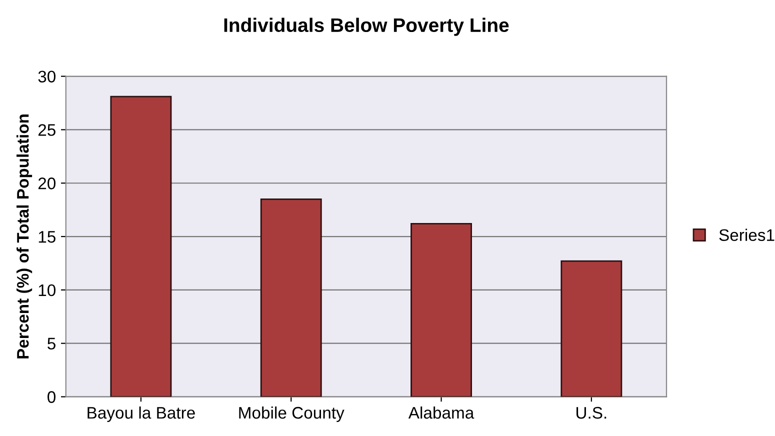 This screenshot has width=775, height=436. What do you see at coordinates (291, 414) in the screenshot?
I see `x-tick-label: Mobile County` at bounding box center [291, 414].